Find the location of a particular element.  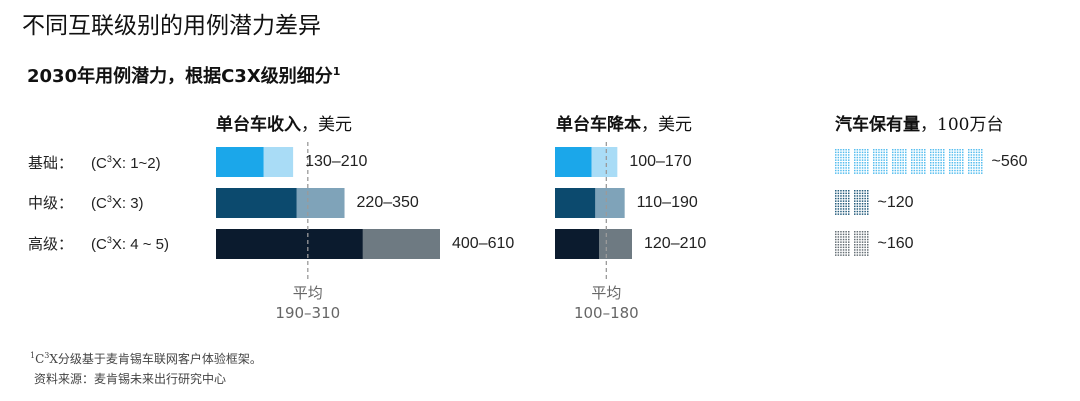

row-label-basic-code: (C3X: 1~2) is located at coordinates (126, 163).